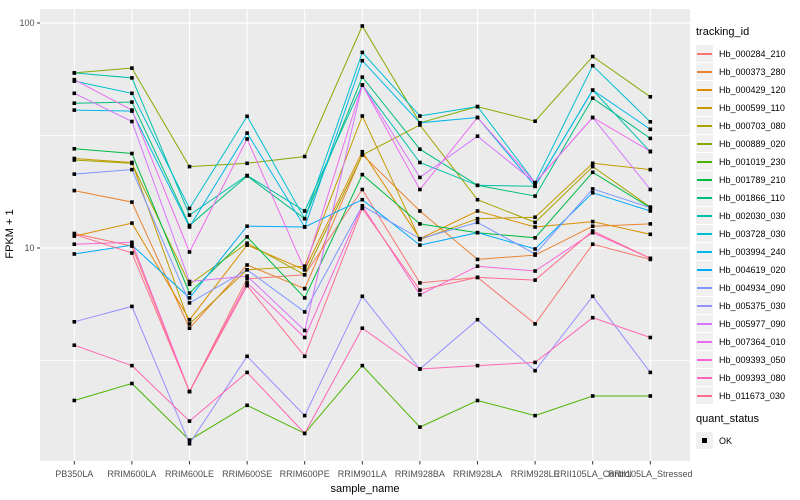 The width and height of the screenshot is (800, 500). I want to click on legend-item-Hb_001789_210: Hb_001789_210, so click(748, 179).